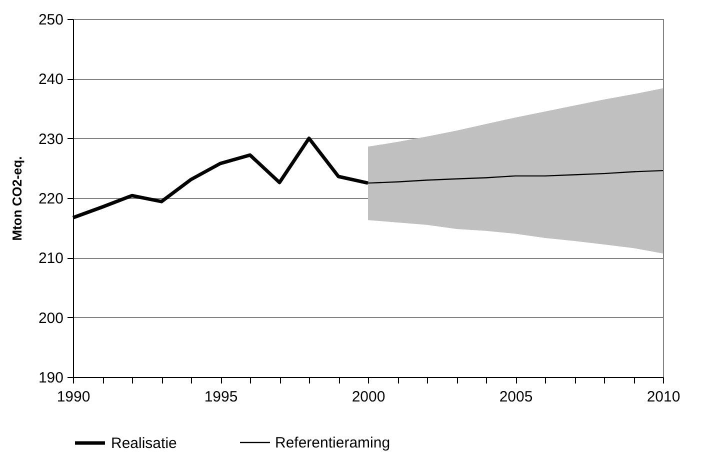 The width and height of the screenshot is (721, 469). Describe the element at coordinates (51, 259) in the screenshot. I see `y-tick-label: 210` at that location.